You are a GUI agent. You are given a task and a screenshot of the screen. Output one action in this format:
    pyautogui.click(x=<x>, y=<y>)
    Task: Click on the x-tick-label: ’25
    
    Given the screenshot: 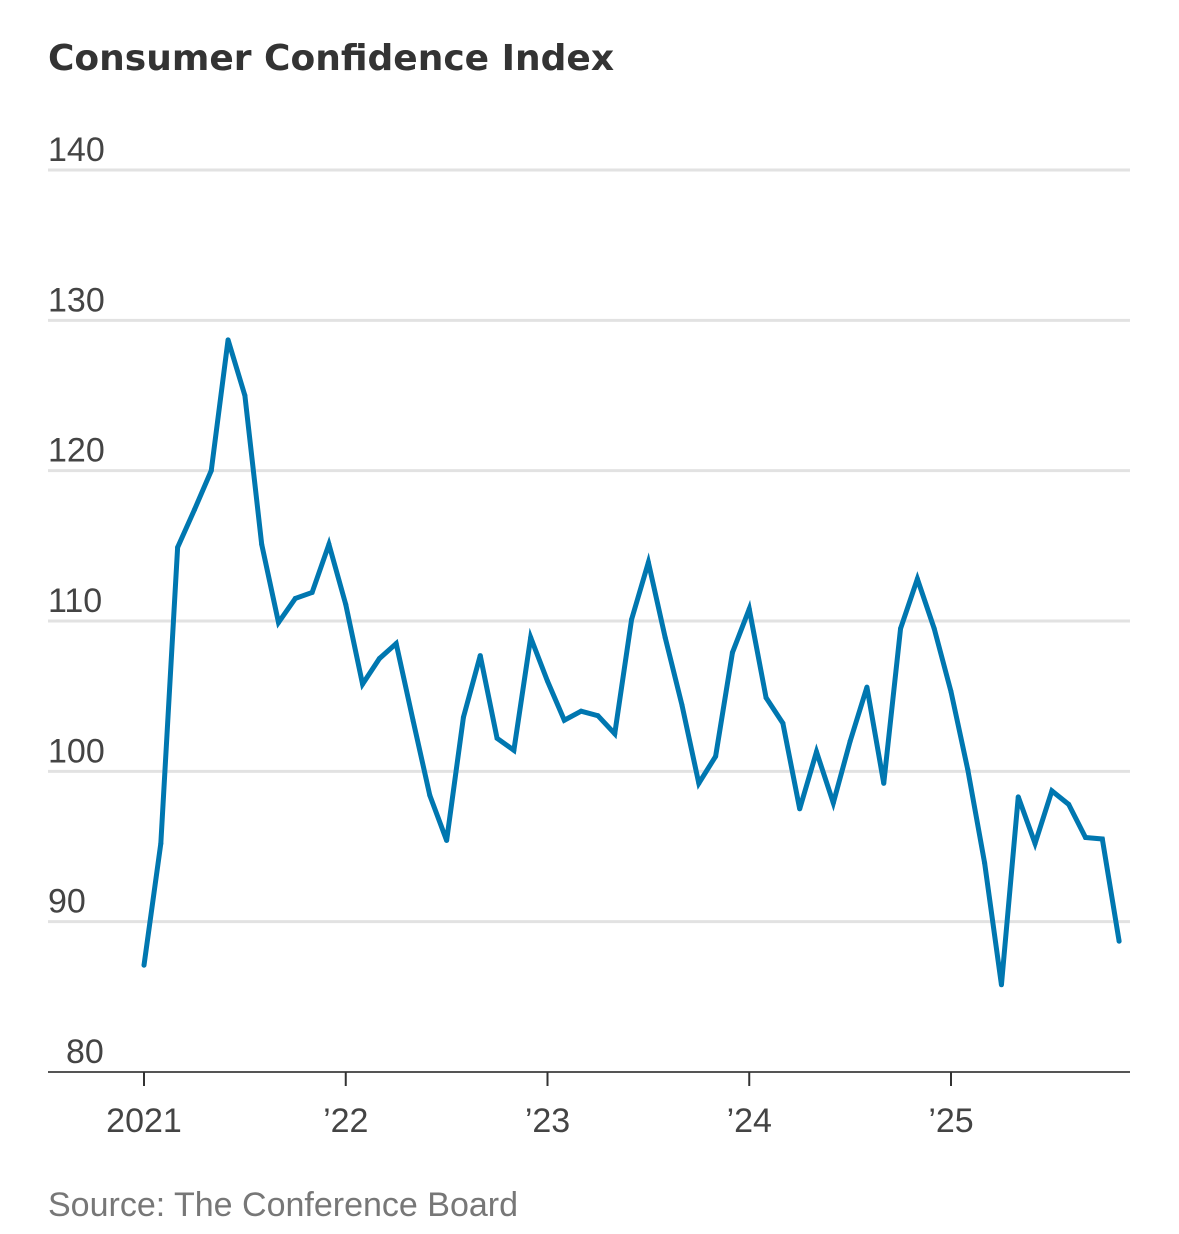 What is the action you would take?
    pyautogui.click(x=950, y=1121)
    